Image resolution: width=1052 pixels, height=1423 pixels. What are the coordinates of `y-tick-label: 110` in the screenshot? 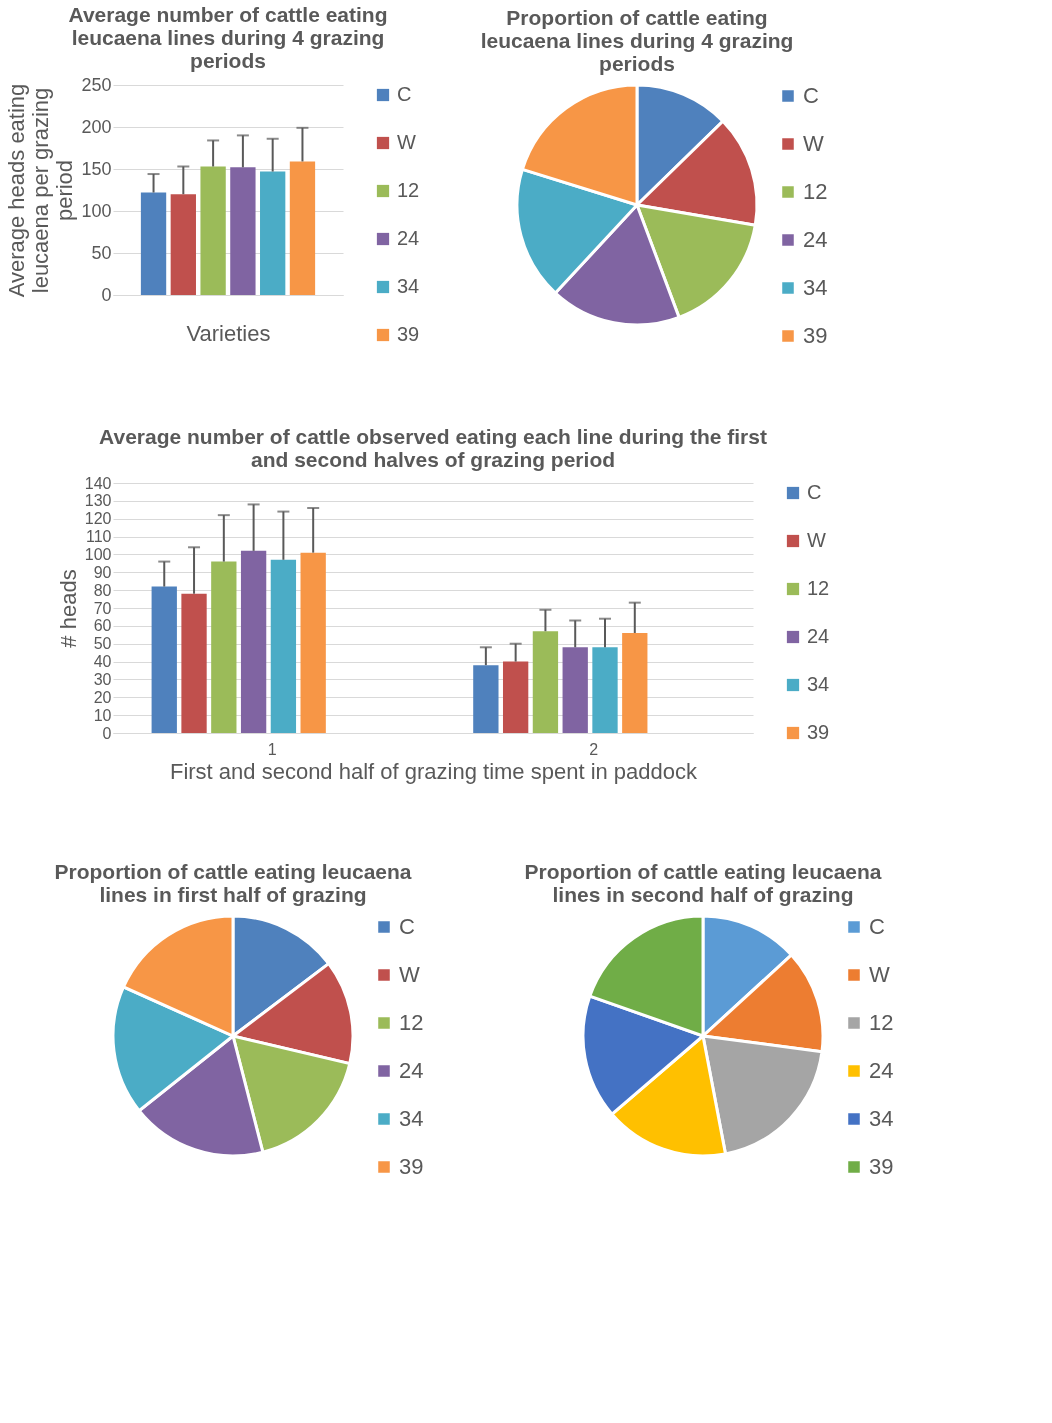 It's located at (98, 537).